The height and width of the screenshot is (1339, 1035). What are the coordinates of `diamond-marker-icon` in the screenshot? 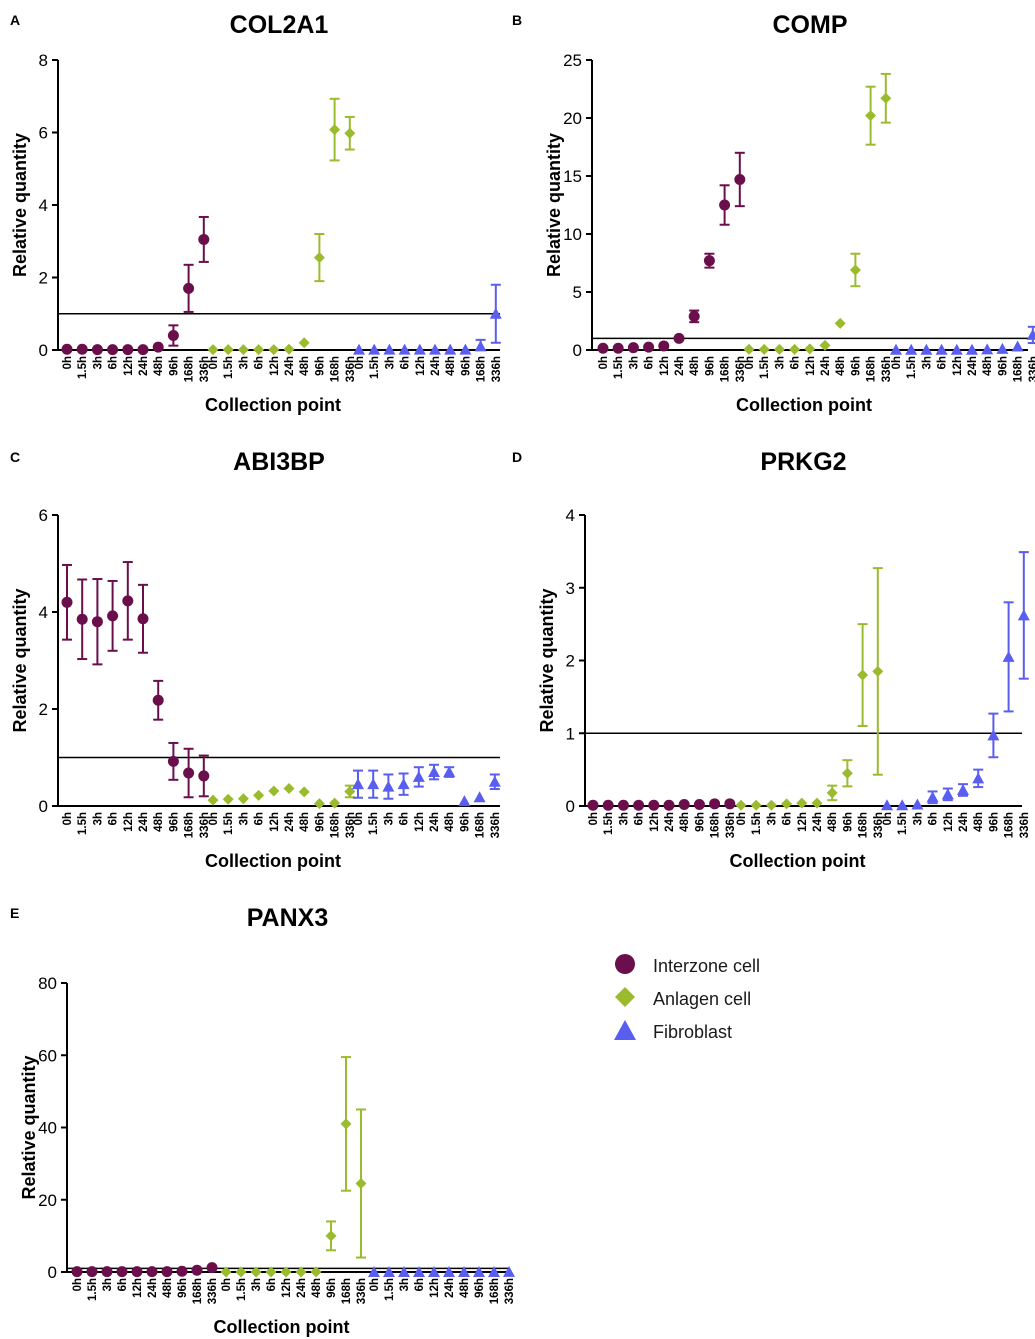 It's located at (625, 997).